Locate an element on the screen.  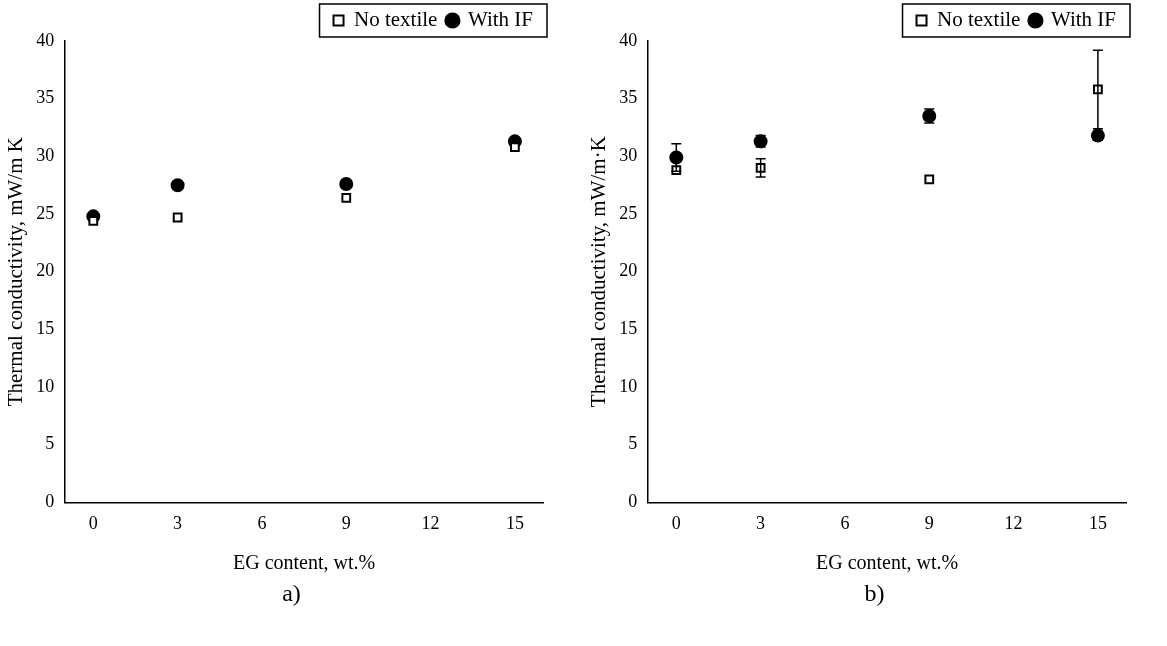
text: b) is located at coordinates (874, 593).